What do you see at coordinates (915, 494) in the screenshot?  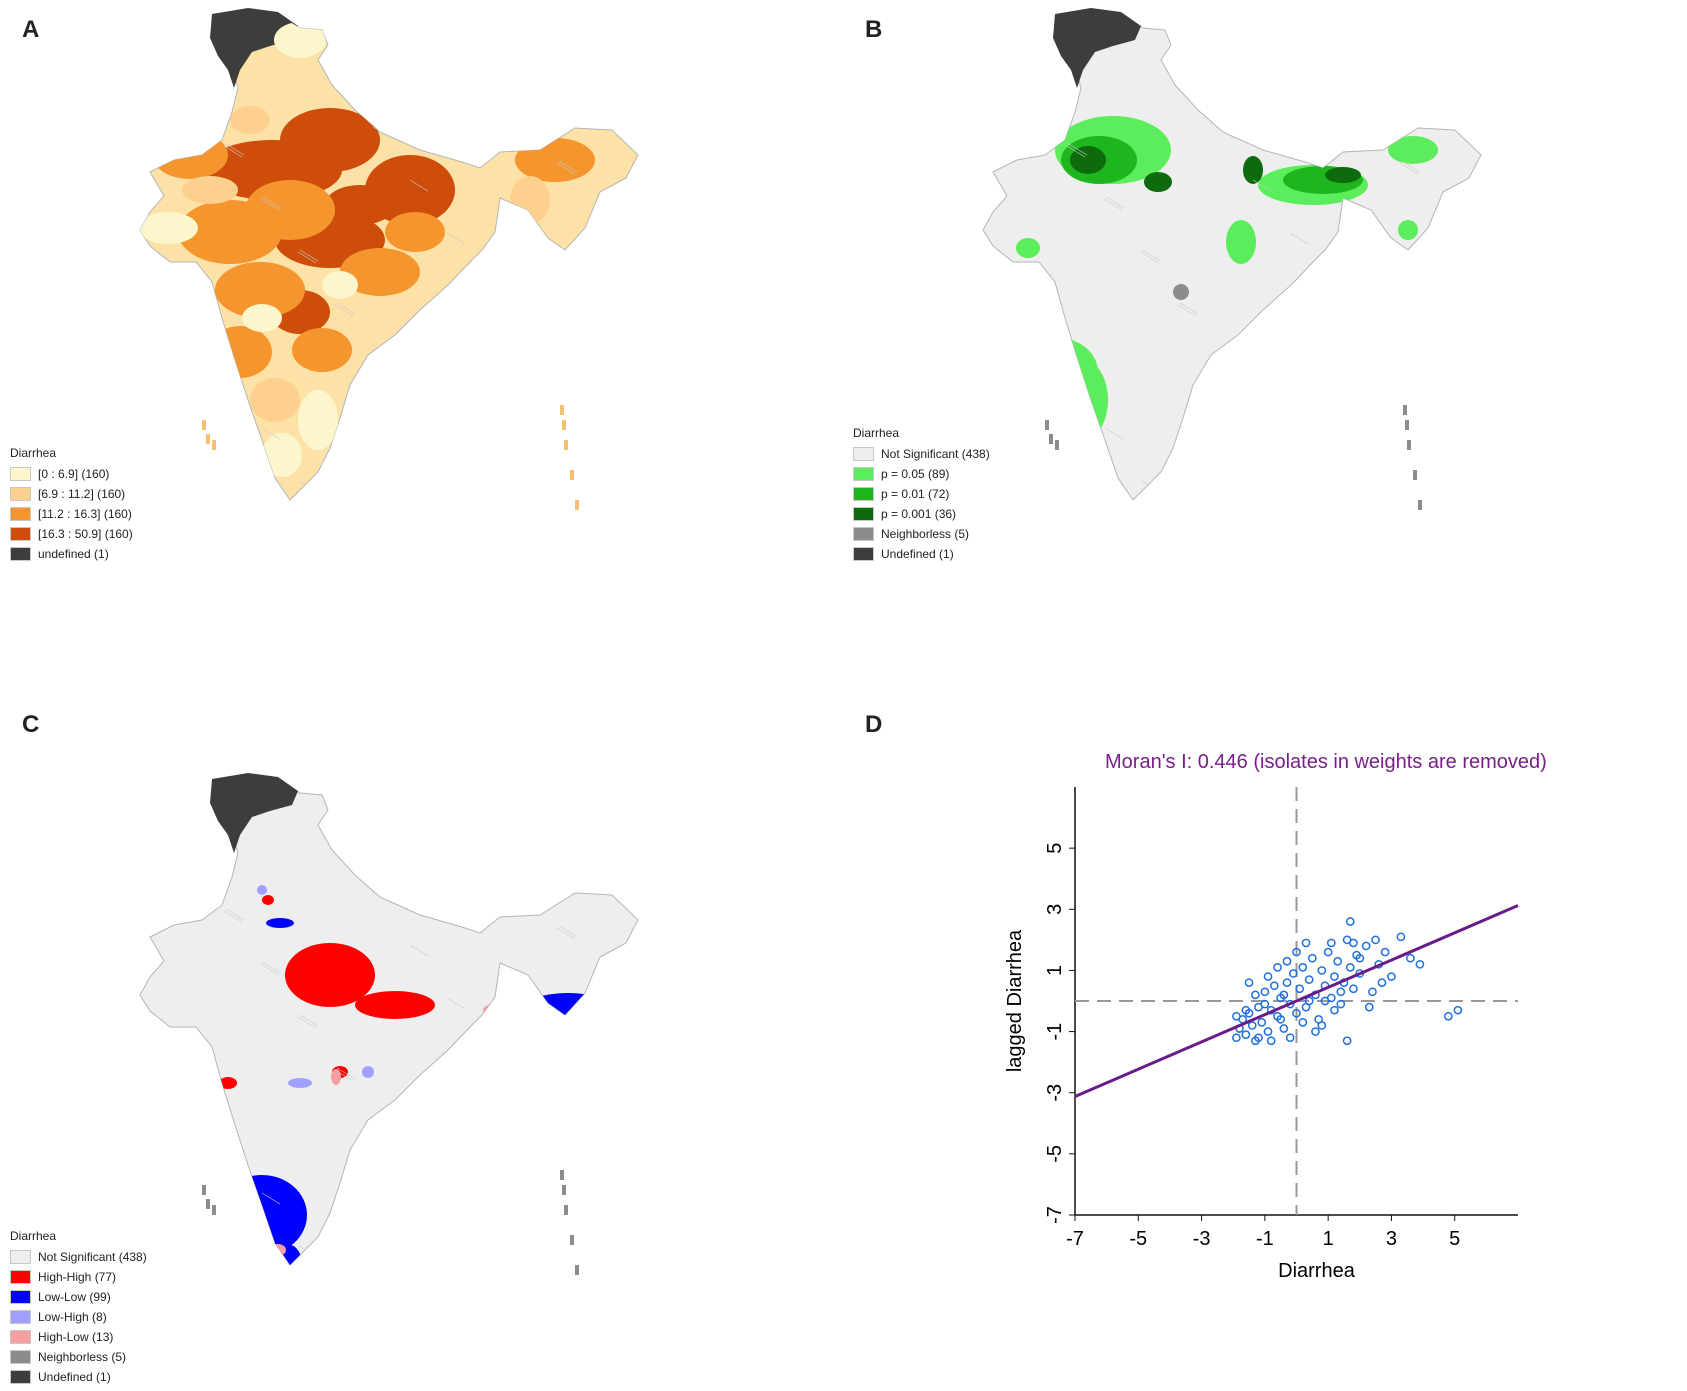 I see `legend-label: p = 0.01 (72)` at bounding box center [915, 494].